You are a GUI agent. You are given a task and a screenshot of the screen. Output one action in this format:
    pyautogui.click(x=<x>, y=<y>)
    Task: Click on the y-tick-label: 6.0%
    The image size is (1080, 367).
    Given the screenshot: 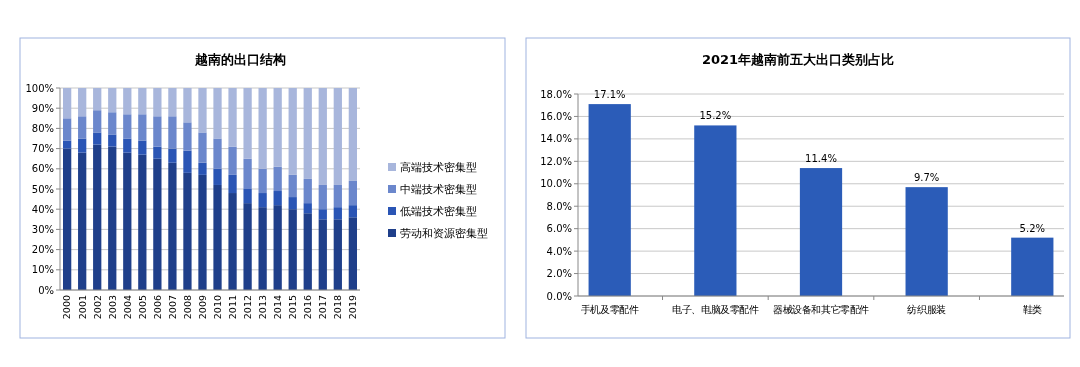 What is the action you would take?
    pyautogui.click(x=559, y=229)
    